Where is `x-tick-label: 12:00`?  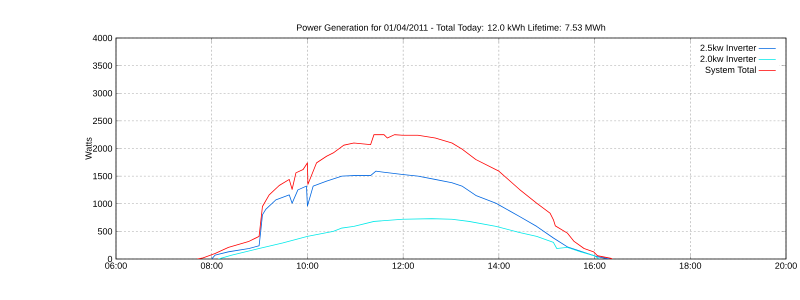 x-tick-label: 12:00 is located at coordinates (403, 265).